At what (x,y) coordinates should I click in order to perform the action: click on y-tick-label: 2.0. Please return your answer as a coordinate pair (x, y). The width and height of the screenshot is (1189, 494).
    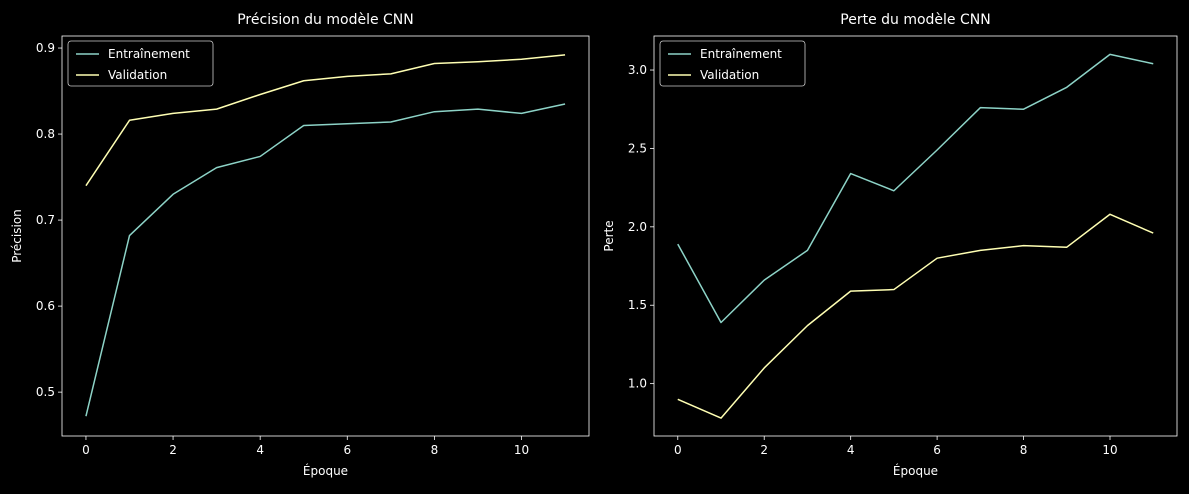
    Looking at the image, I should click on (637, 227).